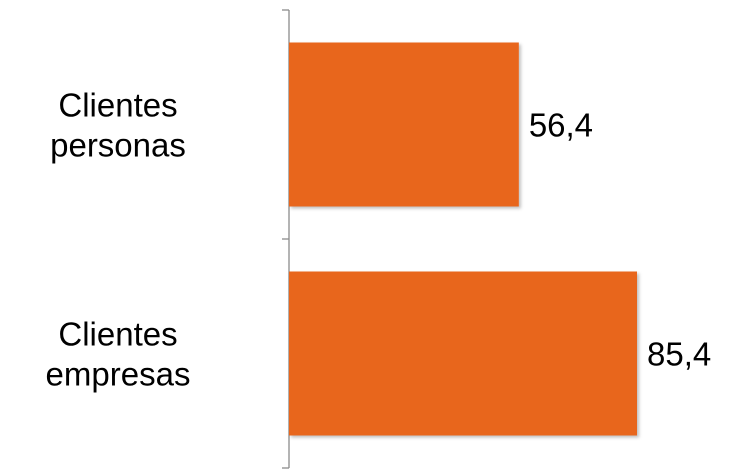  Describe the element at coordinates (679, 354) in the screenshot. I see `value-label: 85,4` at that location.